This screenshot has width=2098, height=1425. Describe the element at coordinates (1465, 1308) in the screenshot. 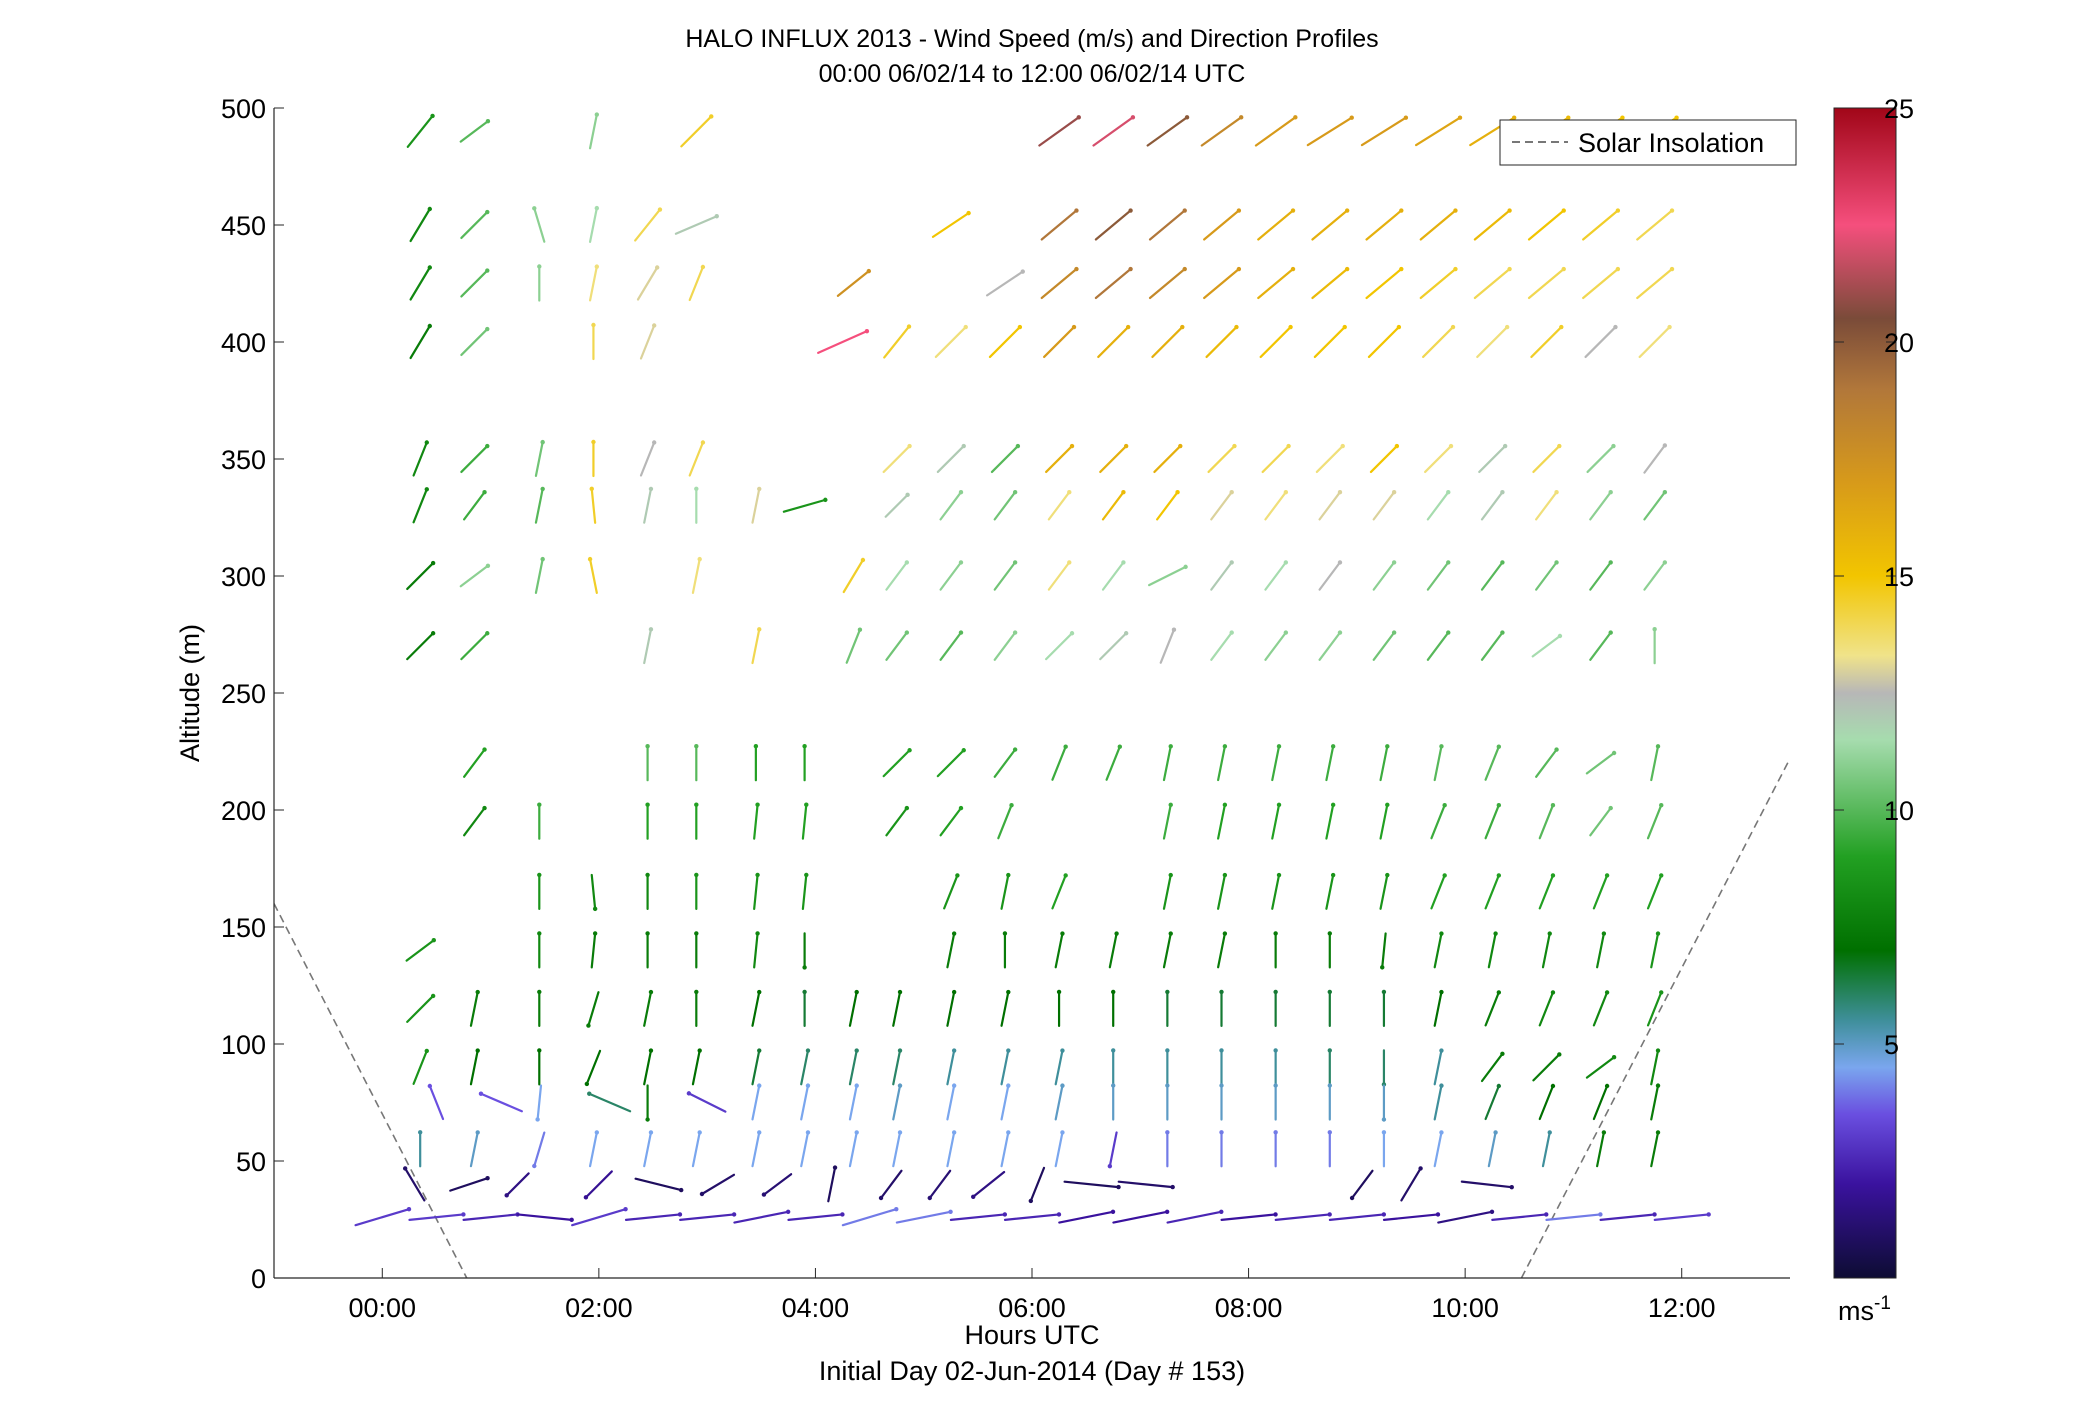

I see `x-tick-label: 10:00` at that location.